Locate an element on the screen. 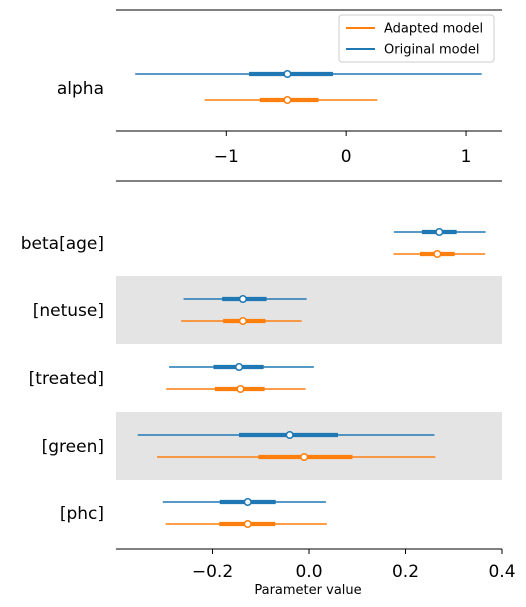  x-tick-label: 0.2 is located at coordinates (405, 572).